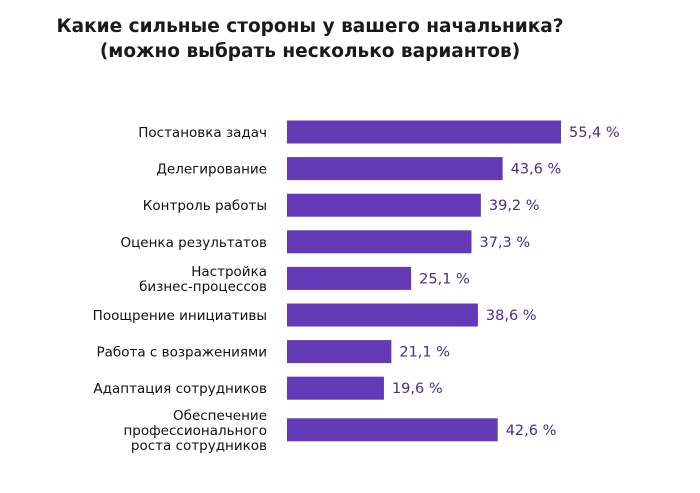 The width and height of the screenshot is (700, 493). What do you see at coordinates (229, 272) in the screenshot?
I see `category-label: Настройка` at bounding box center [229, 272].